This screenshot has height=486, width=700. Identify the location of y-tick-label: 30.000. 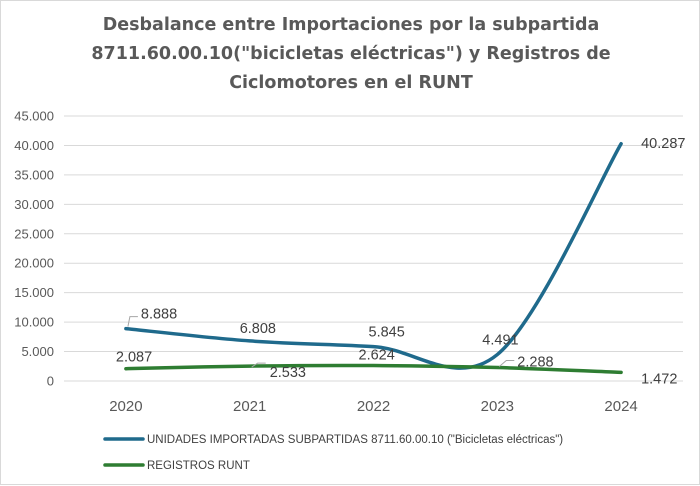
(34, 204).